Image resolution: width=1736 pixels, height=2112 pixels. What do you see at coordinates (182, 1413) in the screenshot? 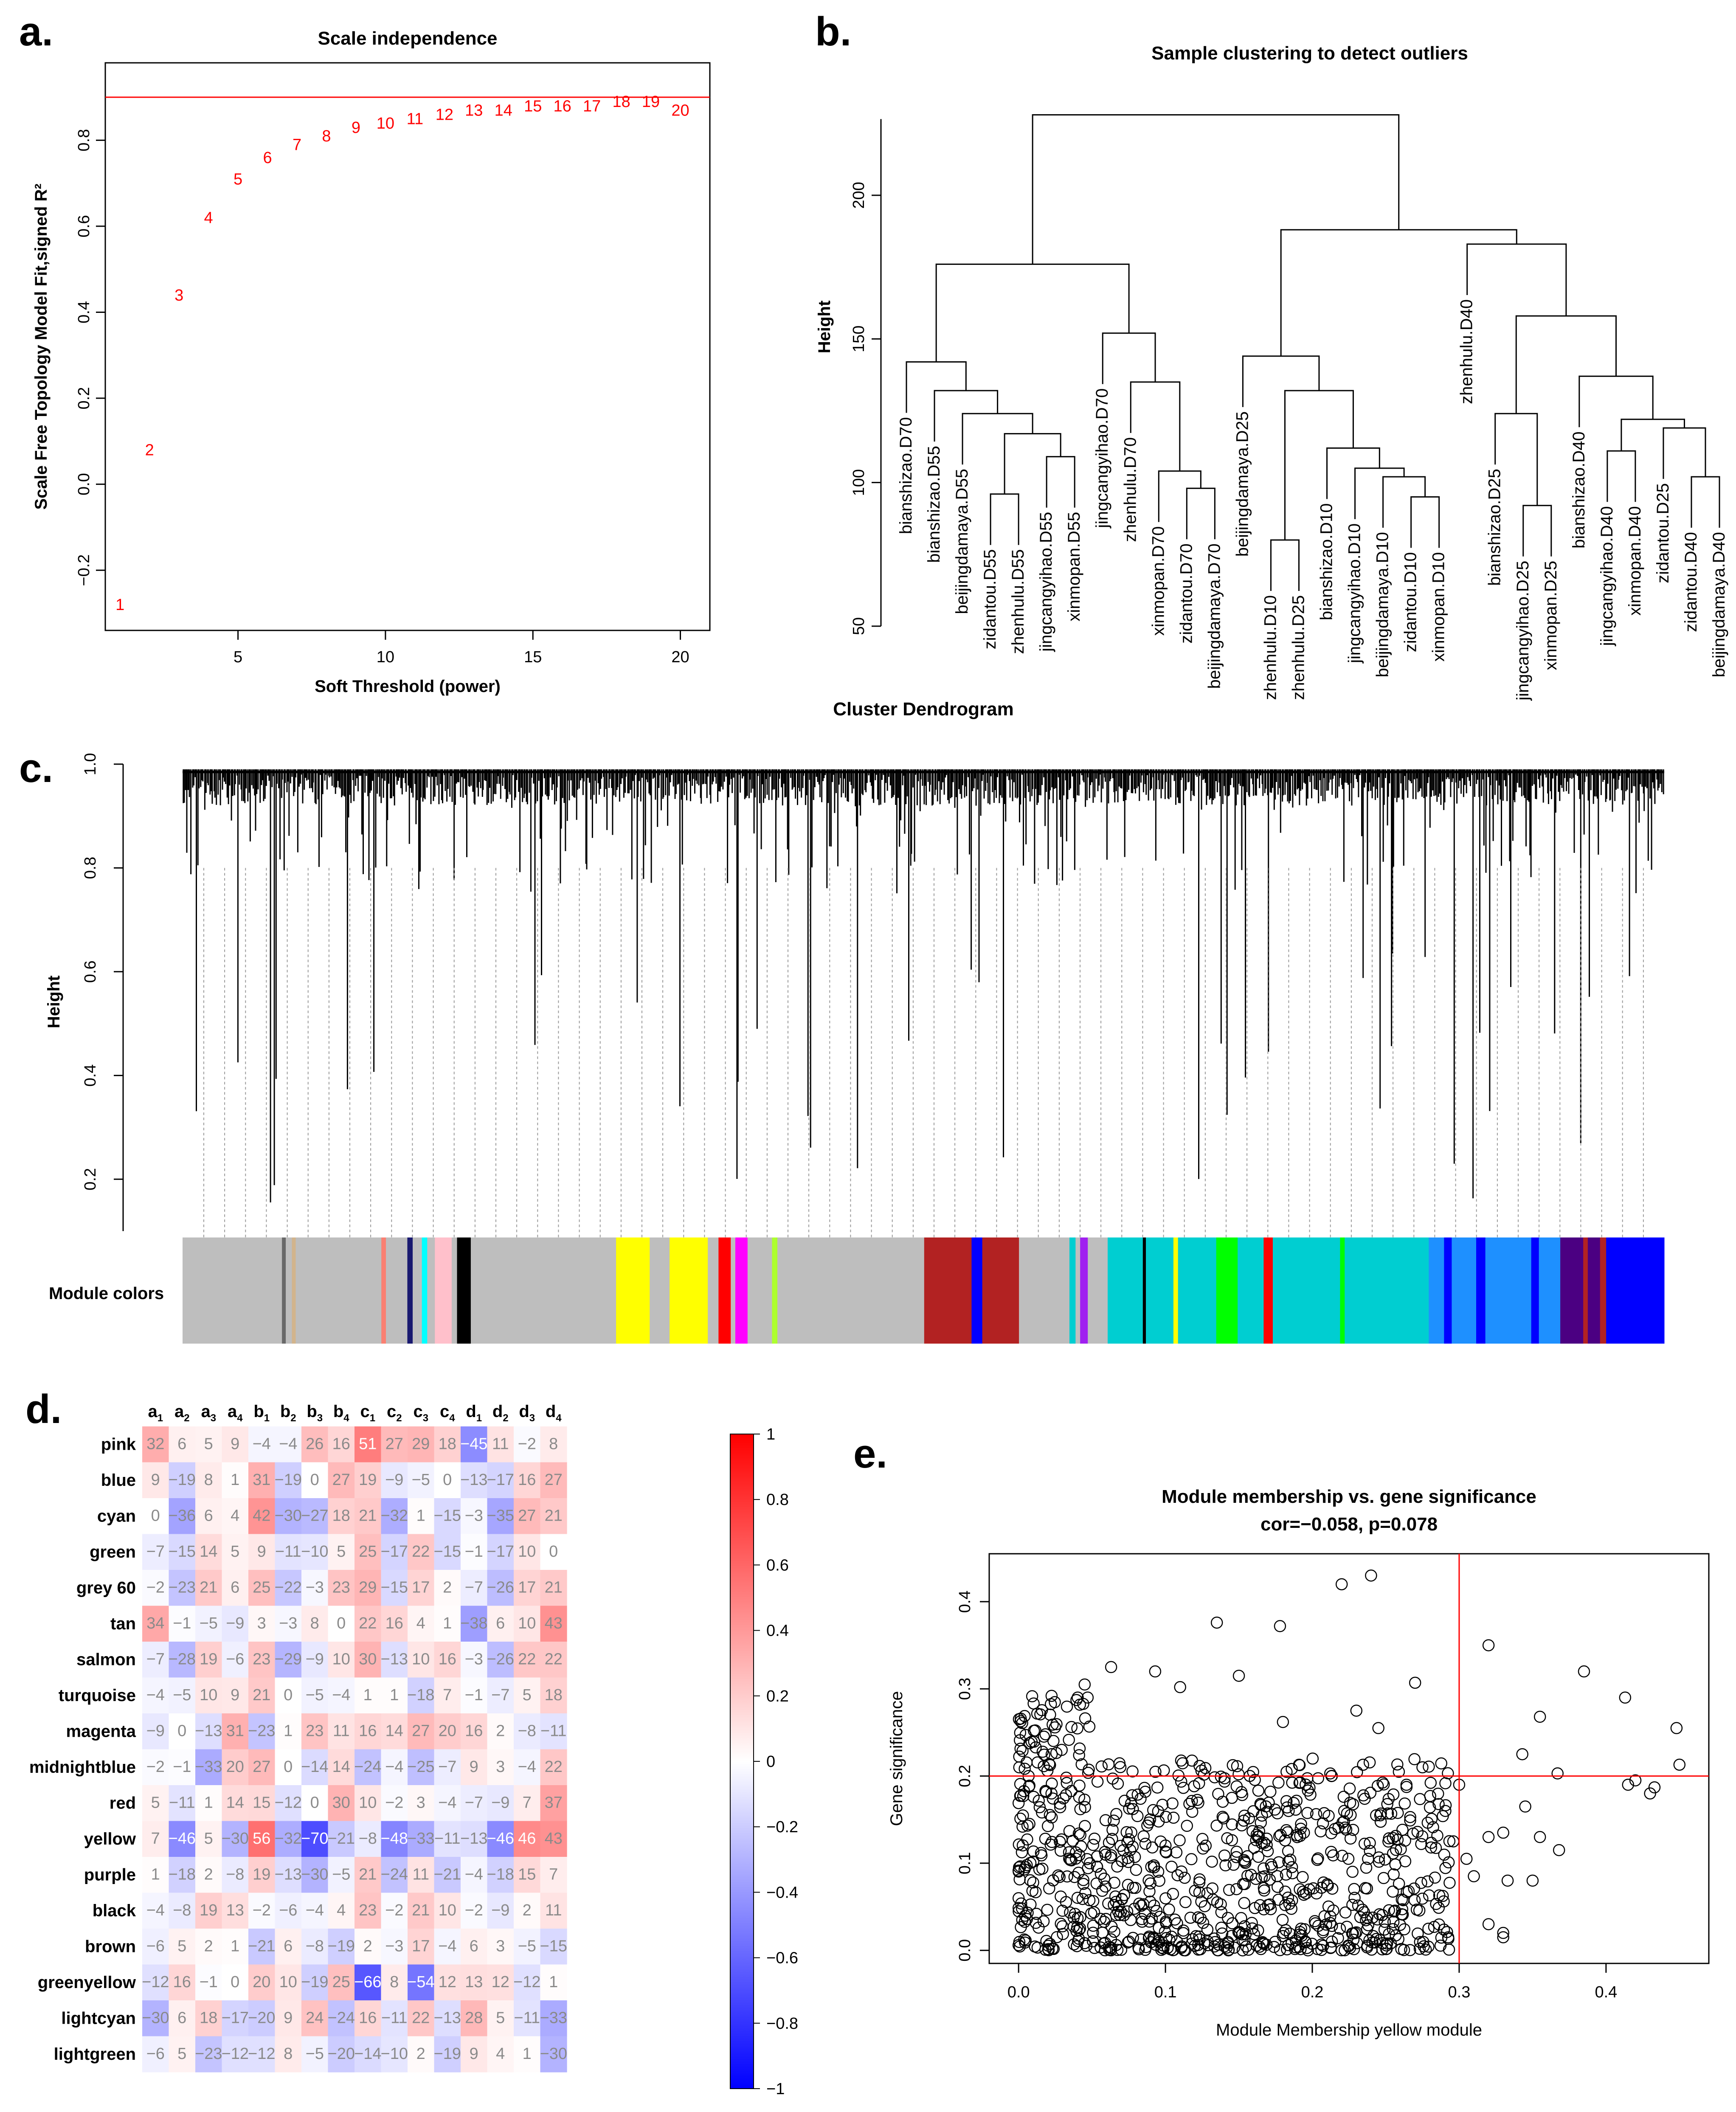
I see `heatmap-column-label: a2` at bounding box center [182, 1413].